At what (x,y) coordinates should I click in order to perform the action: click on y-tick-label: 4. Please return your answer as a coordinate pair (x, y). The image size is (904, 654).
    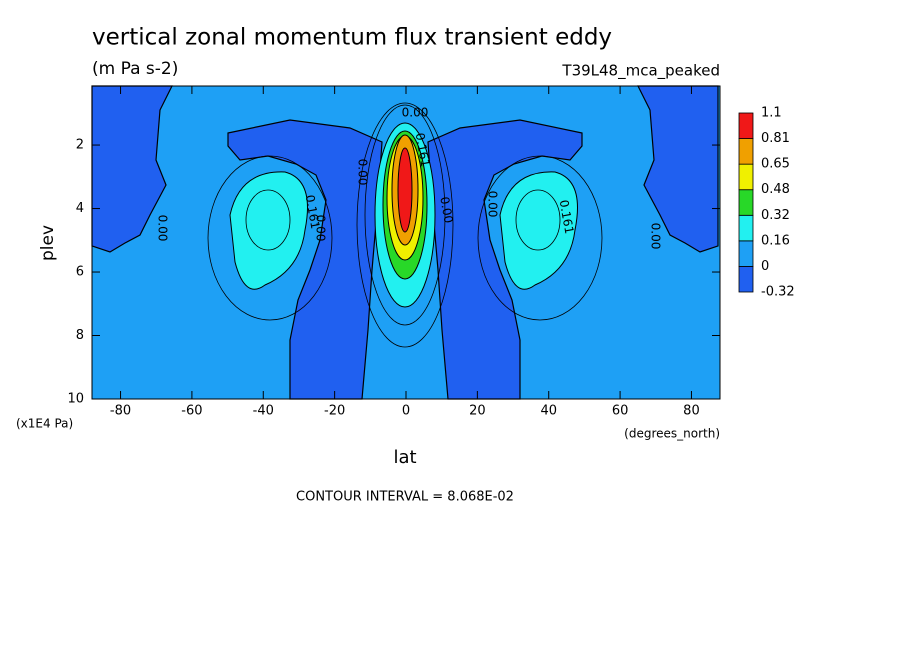
    Looking at the image, I should click on (80, 208).